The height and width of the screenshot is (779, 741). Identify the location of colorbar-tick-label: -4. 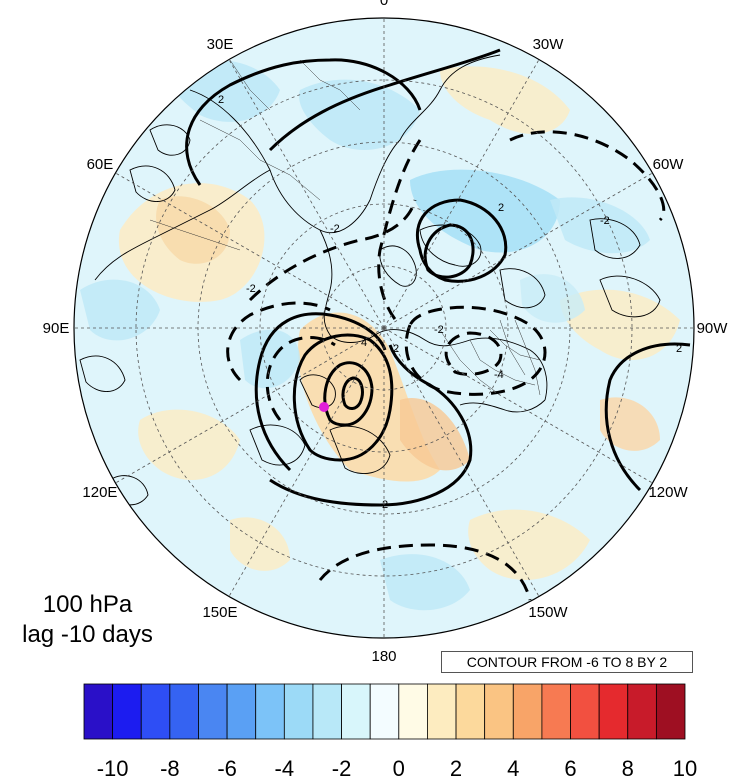
(285, 767).